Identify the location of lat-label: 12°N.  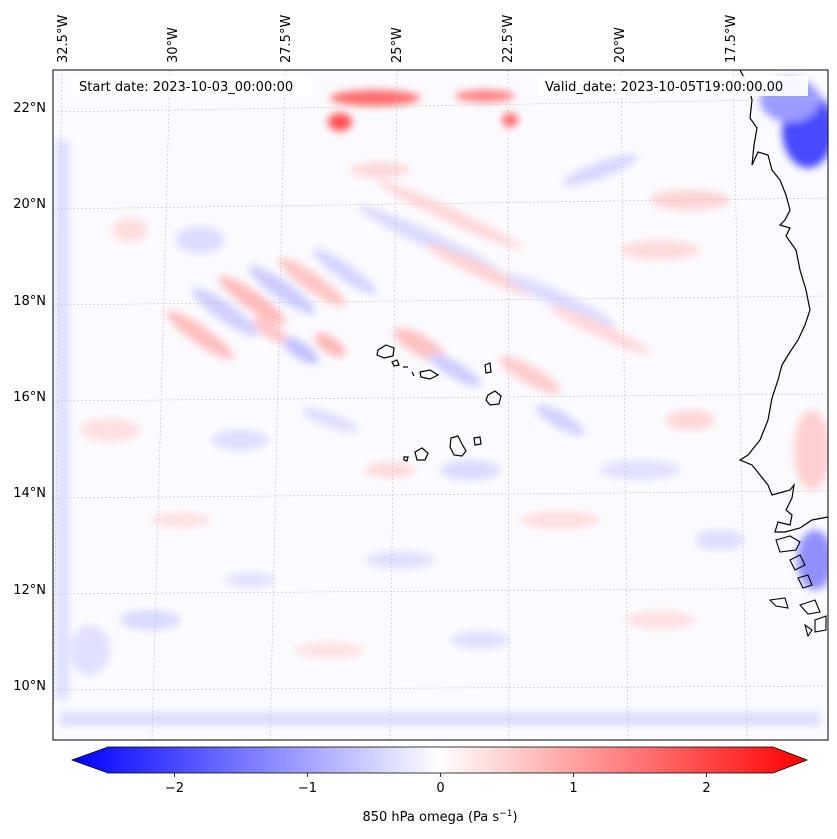
(29, 590).